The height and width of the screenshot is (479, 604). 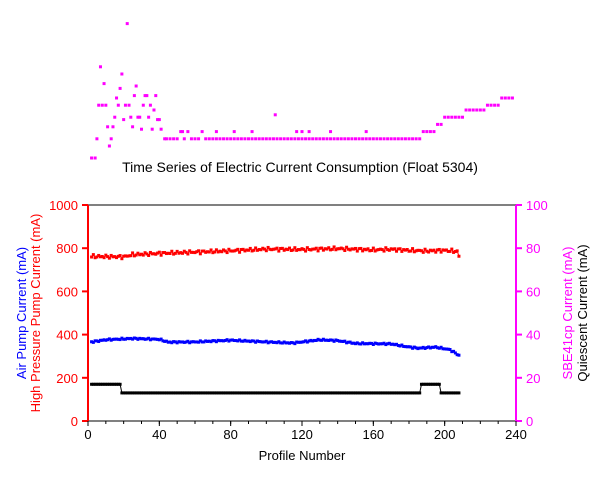 I want to click on right-tick-label: 80, so click(x=533, y=248).